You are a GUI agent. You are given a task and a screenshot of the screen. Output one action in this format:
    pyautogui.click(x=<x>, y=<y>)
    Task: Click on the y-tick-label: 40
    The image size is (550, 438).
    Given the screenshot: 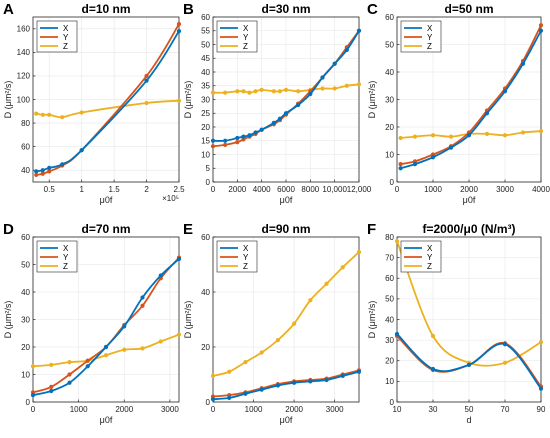 What is the action you would take?
    pyautogui.click(x=25, y=292)
    